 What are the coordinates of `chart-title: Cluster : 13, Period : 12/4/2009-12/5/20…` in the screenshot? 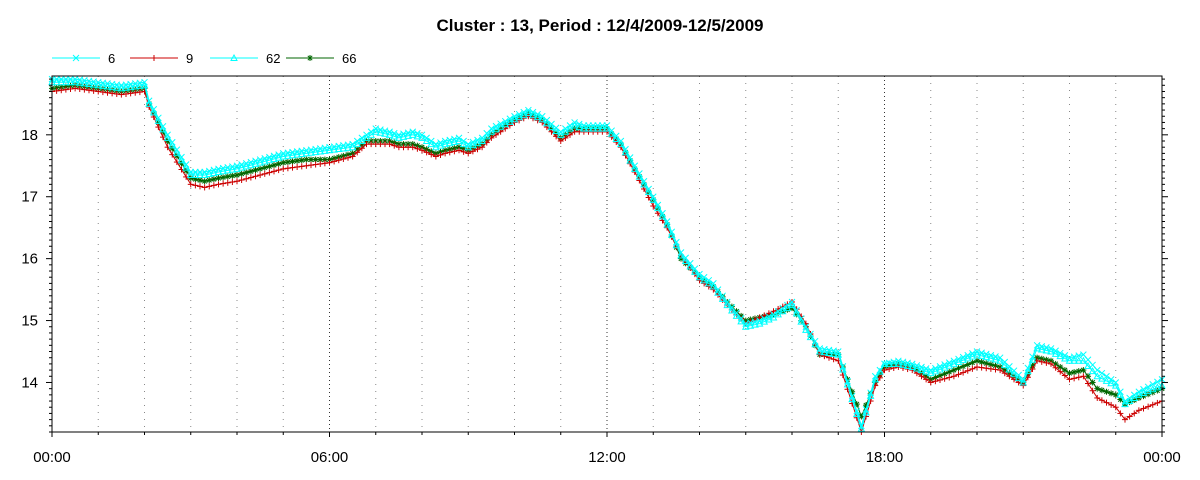 It's located at (600, 25).